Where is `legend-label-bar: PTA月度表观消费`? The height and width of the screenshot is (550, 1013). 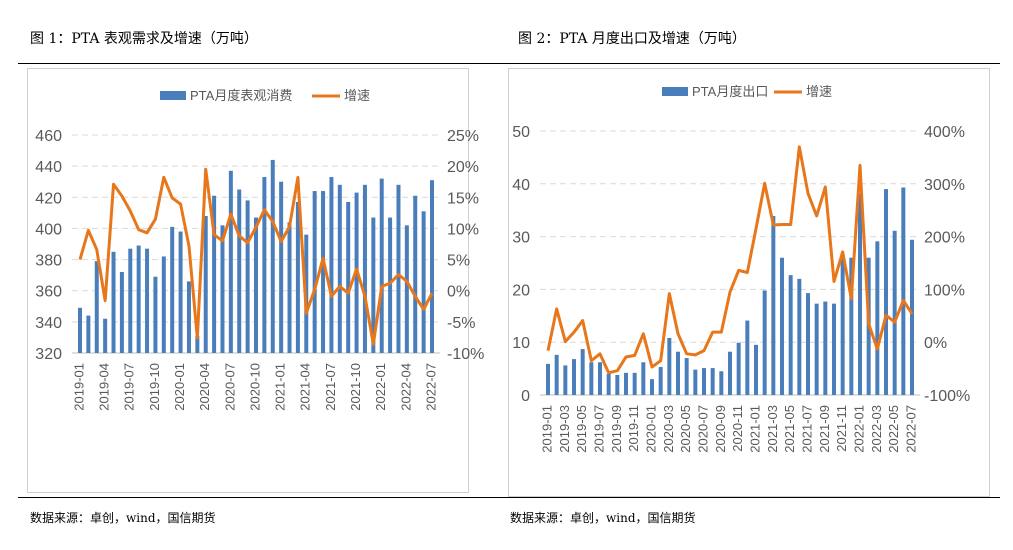
legend-label-bar: PTA月度表观消费 is located at coordinates (241, 95).